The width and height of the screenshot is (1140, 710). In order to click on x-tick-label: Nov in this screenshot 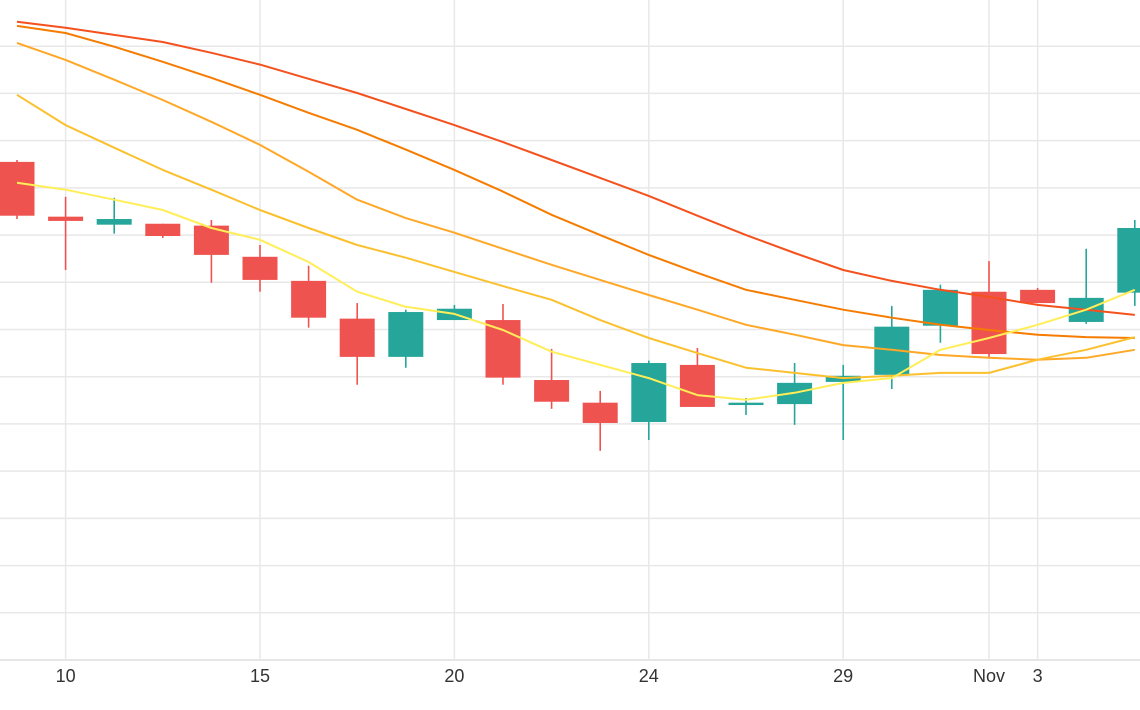, I will do `click(989, 676)`.